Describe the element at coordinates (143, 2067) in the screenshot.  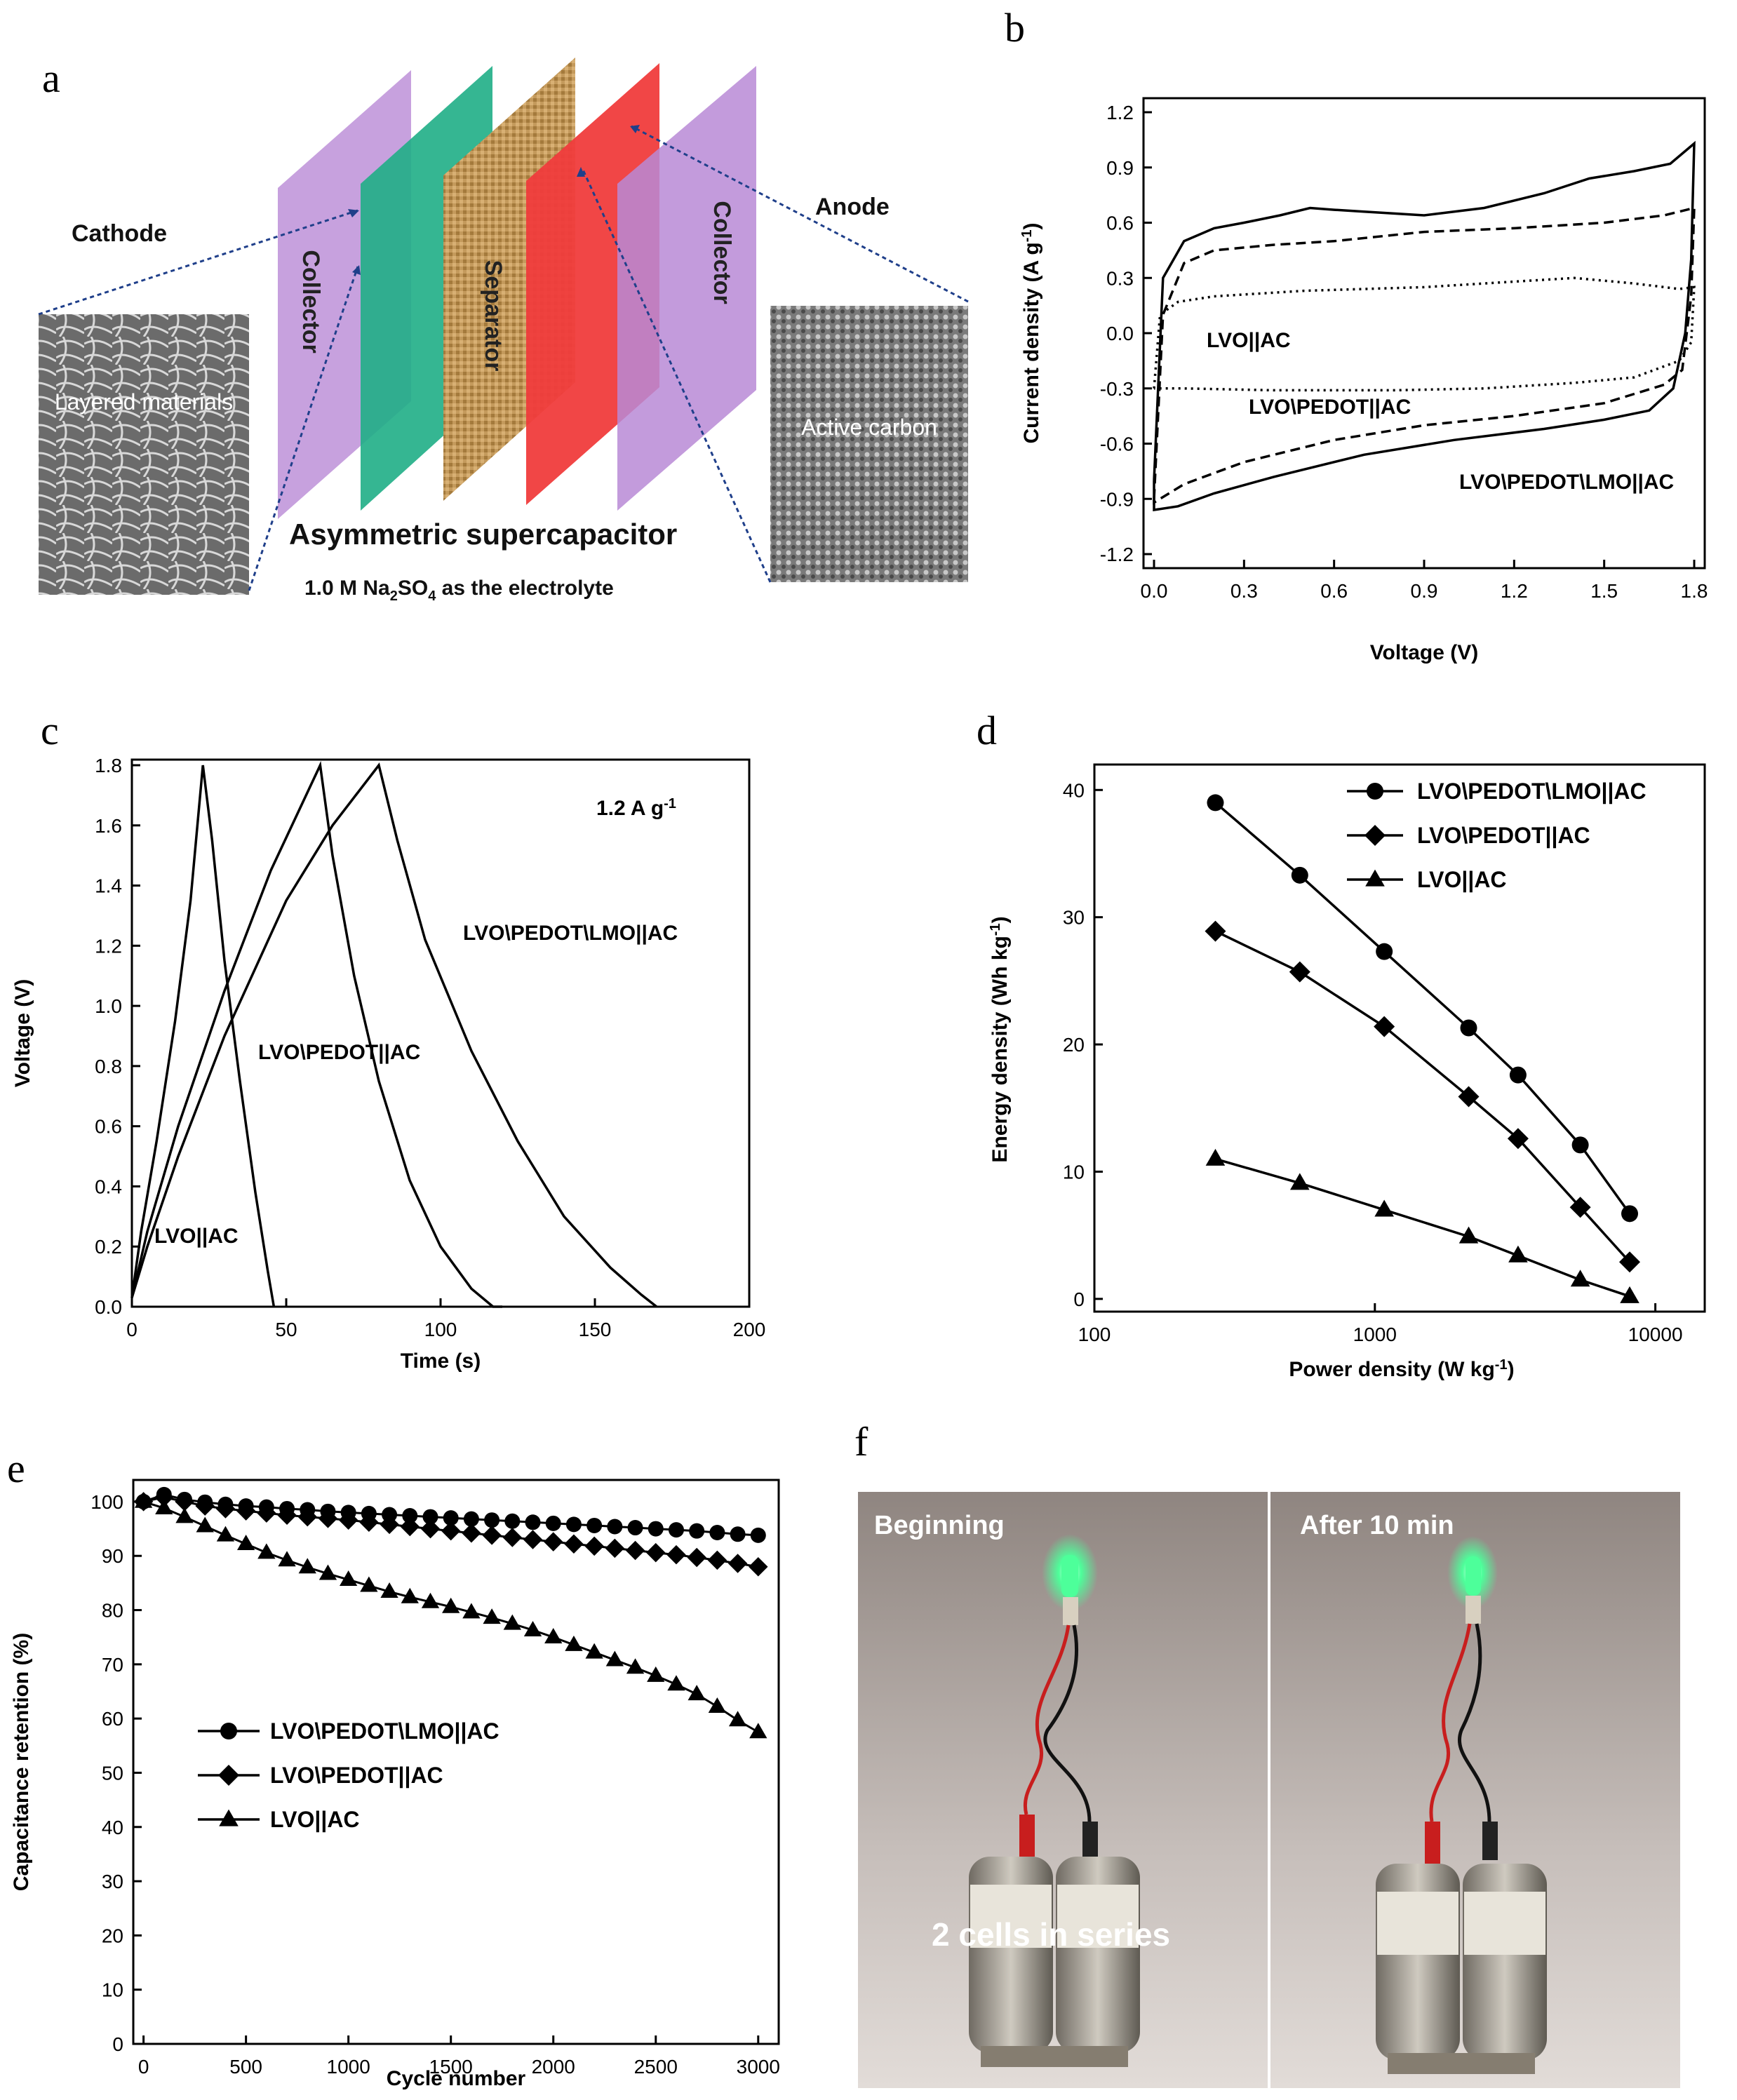
I see `x-tick-label: 0` at that location.